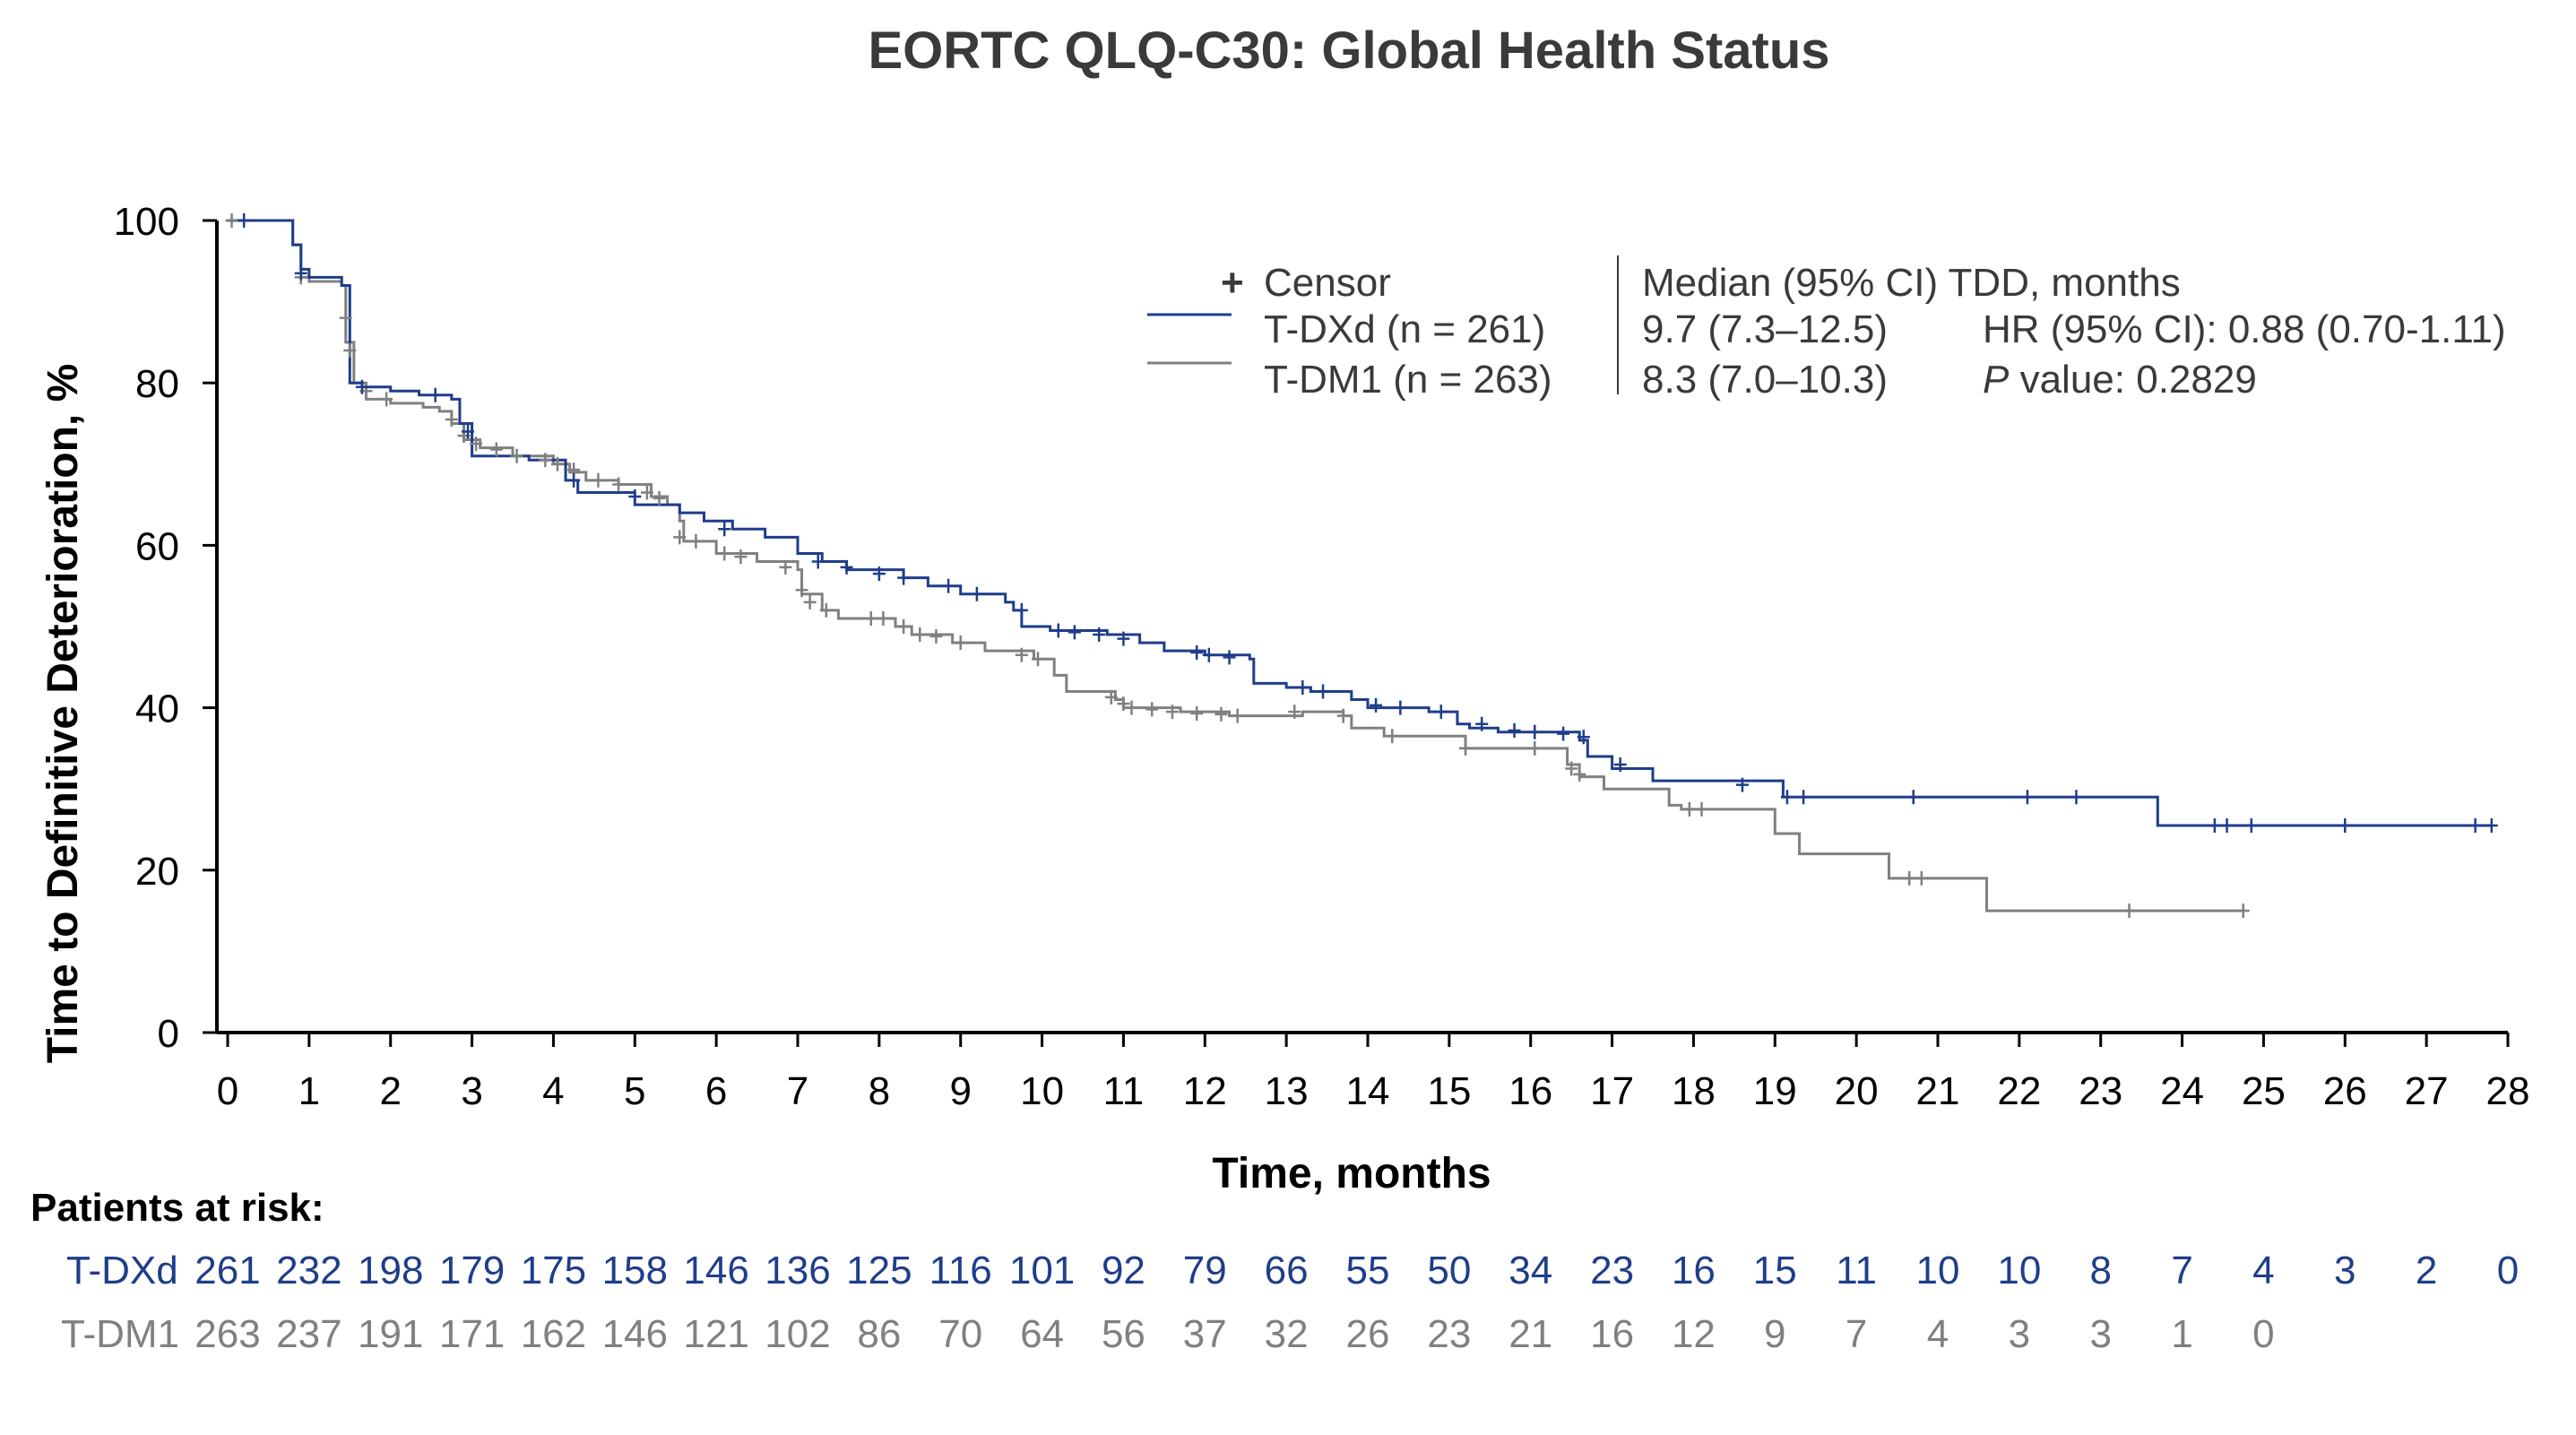 The height and width of the screenshot is (1435, 2576). Describe the element at coordinates (2427, 1091) in the screenshot. I see `x-tick-label: 27` at that location.